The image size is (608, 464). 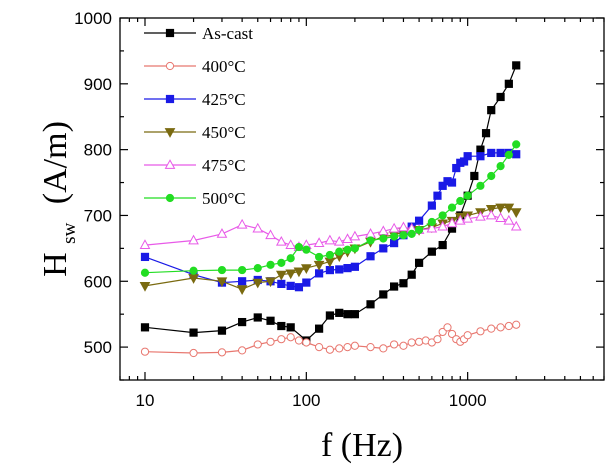 I want to click on y-axis-label: H sw (A/m), so click(x=60, y=199).